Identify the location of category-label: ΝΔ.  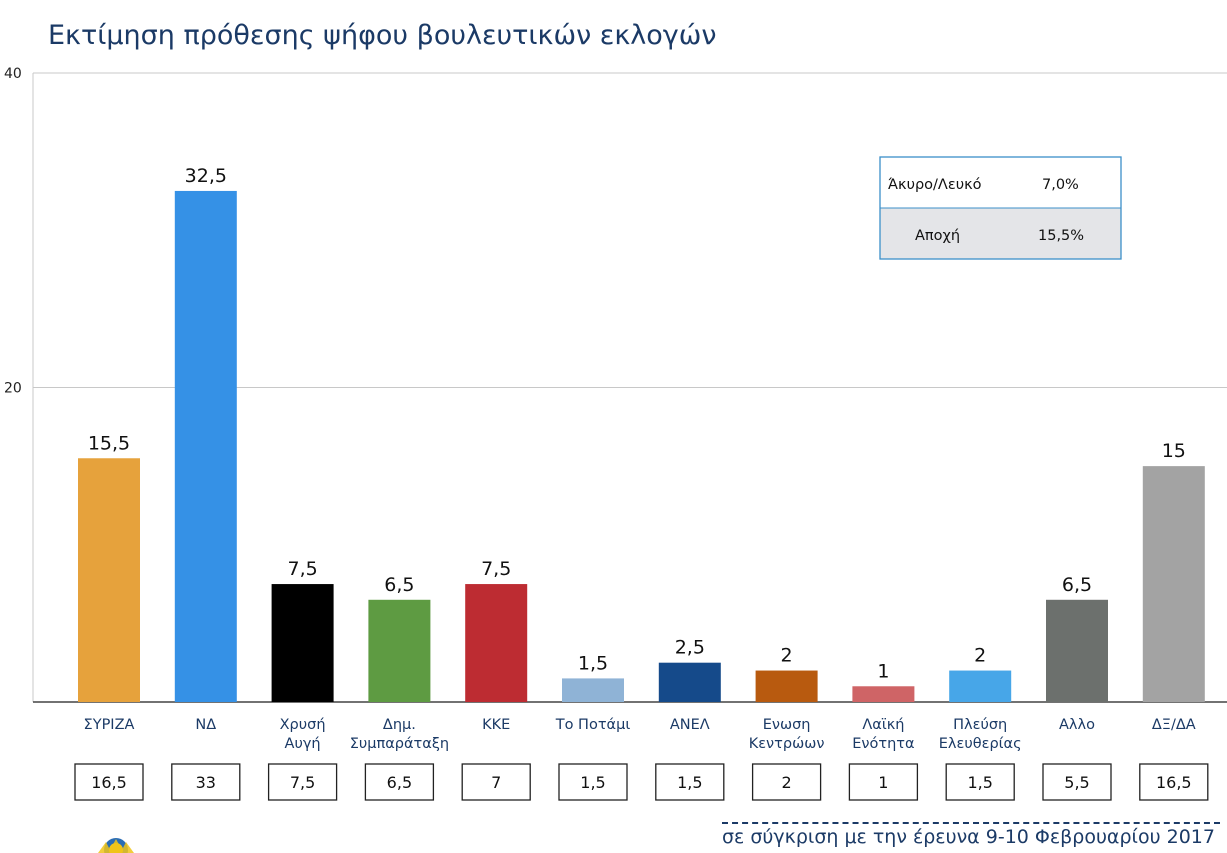
(205, 725).